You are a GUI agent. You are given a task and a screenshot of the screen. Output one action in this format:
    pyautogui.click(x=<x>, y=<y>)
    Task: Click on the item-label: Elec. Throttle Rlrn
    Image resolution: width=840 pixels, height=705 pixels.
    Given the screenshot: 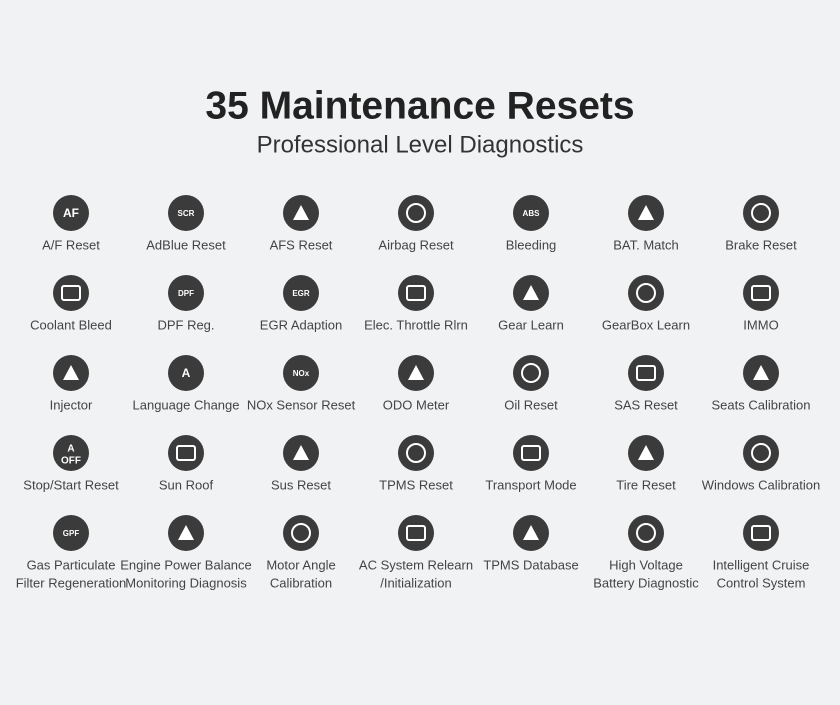 What is the action you would take?
    pyautogui.click(x=416, y=324)
    